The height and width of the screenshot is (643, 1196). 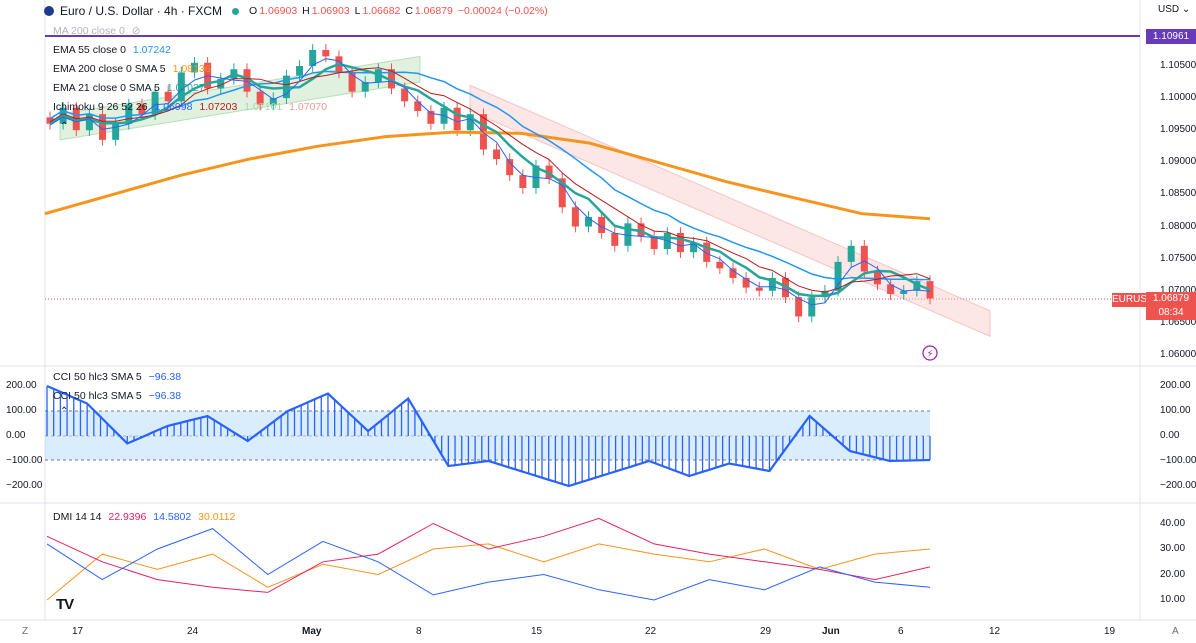 I want to click on price-axis-label: 1.10500, so click(x=1178, y=65).